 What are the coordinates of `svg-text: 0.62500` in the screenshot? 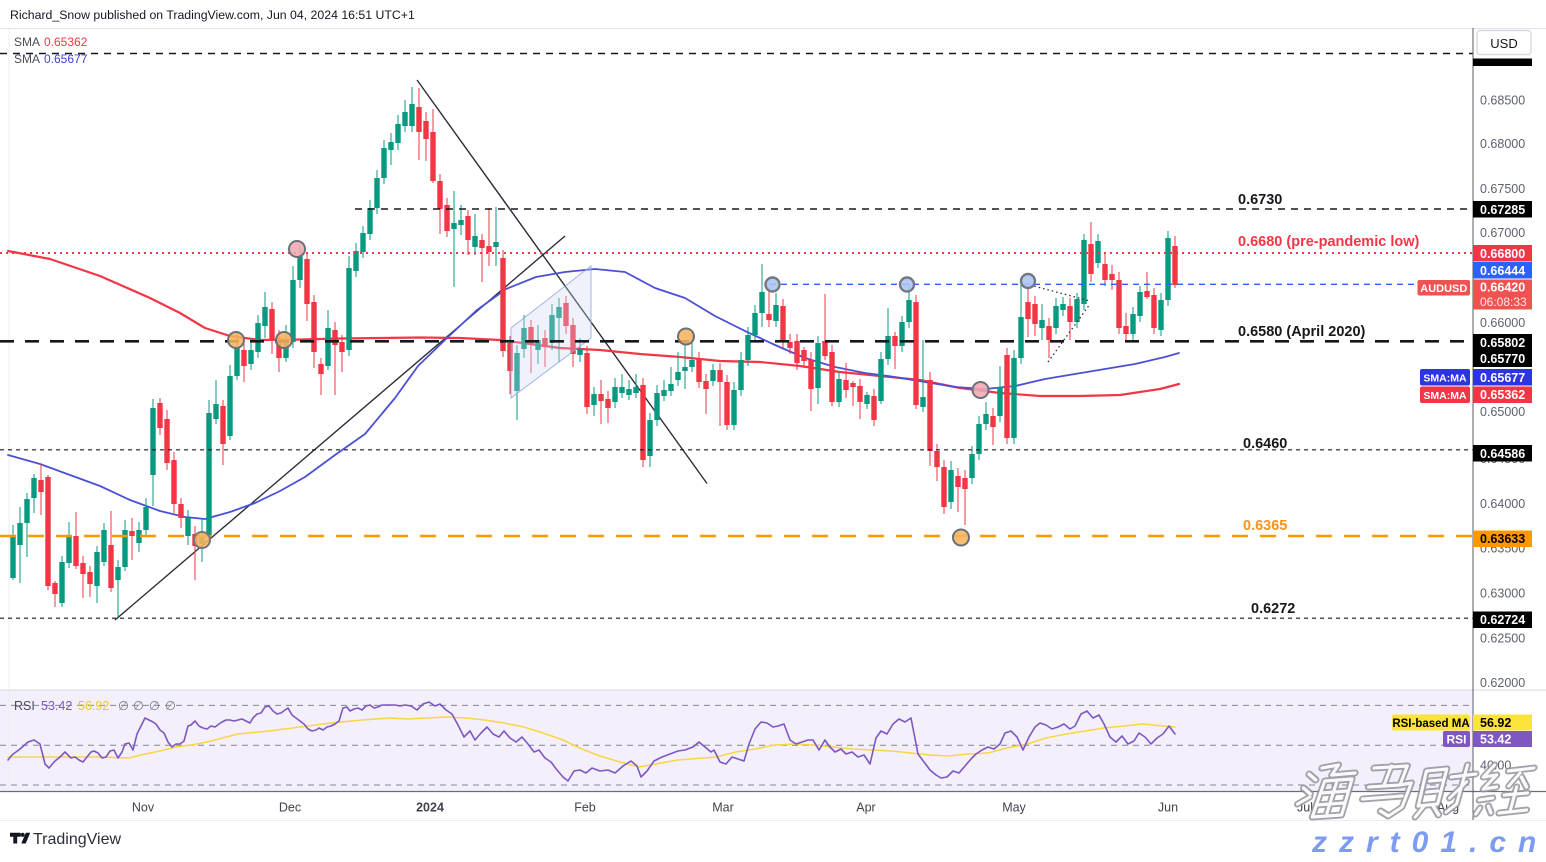 It's located at (1502, 638).